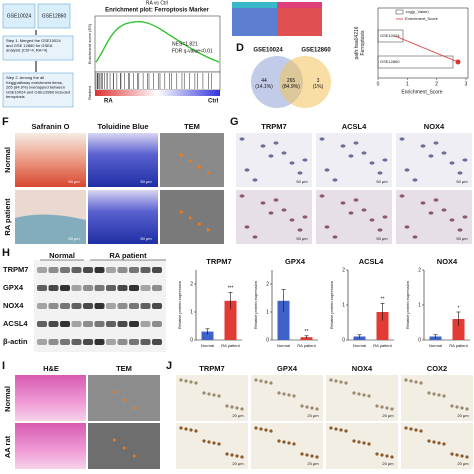  Describe the element at coordinates (89, 43) in the screenshot. I see `gsea-y-label: Enrichment score (ES)` at that location.